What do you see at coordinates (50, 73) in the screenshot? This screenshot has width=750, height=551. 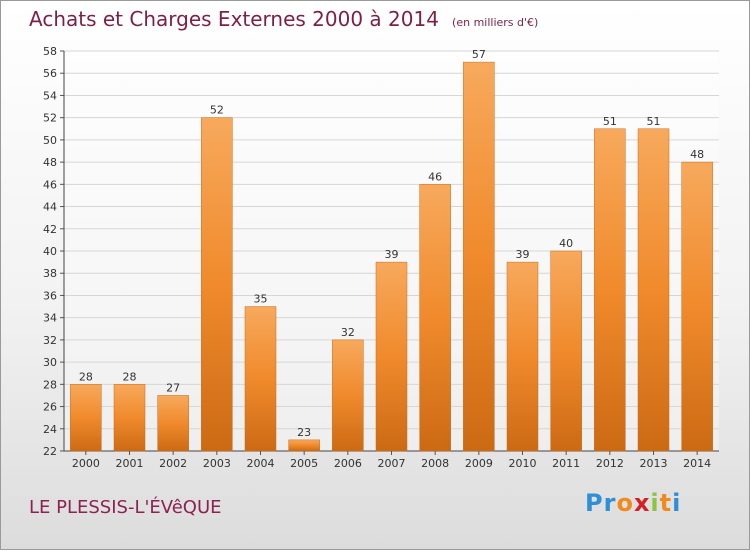 I see `y-tick-label: 56` at bounding box center [50, 73].